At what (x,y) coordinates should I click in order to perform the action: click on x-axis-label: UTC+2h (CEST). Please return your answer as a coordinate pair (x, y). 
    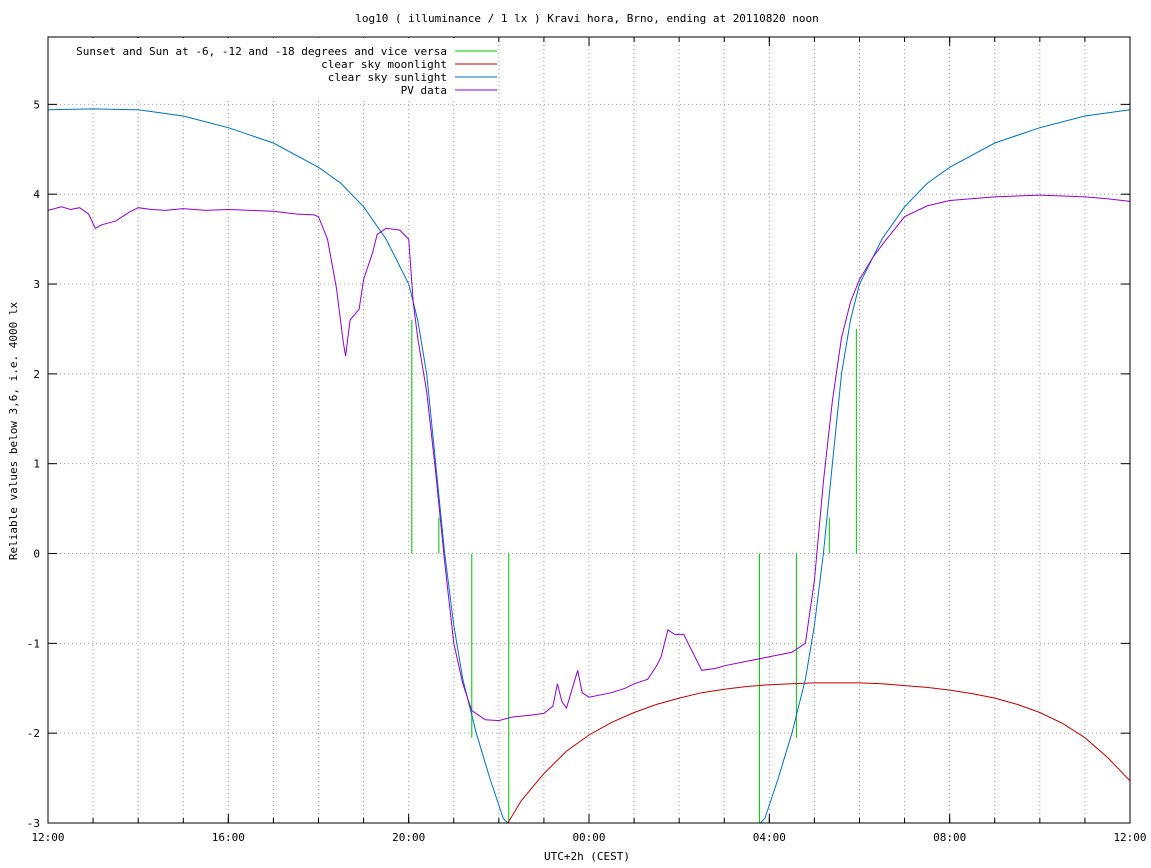
    Looking at the image, I should click on (587, 856).